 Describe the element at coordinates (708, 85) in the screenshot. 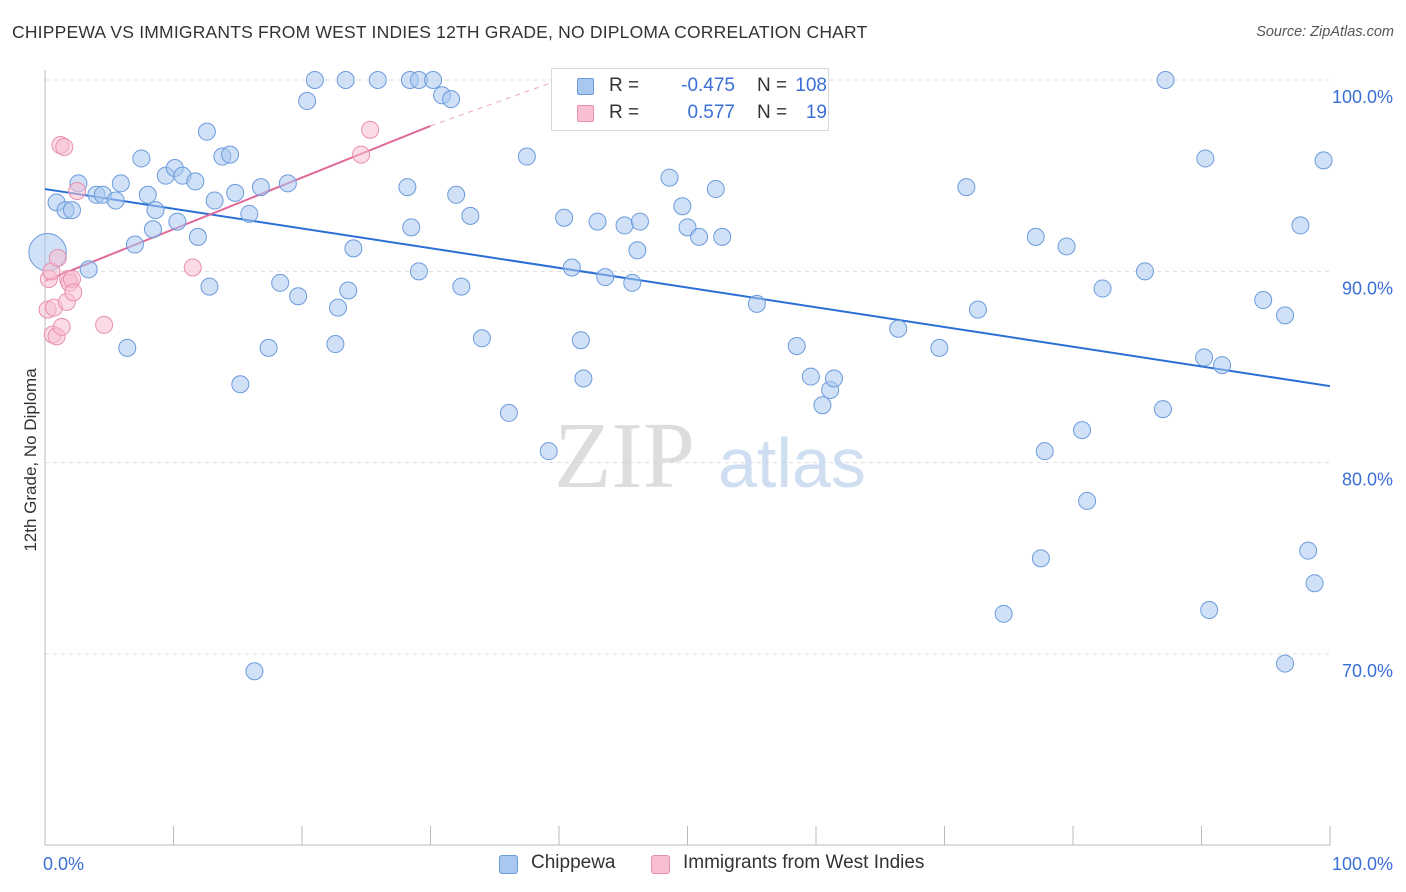

I see `legend-r-value: -0.475` at that location.